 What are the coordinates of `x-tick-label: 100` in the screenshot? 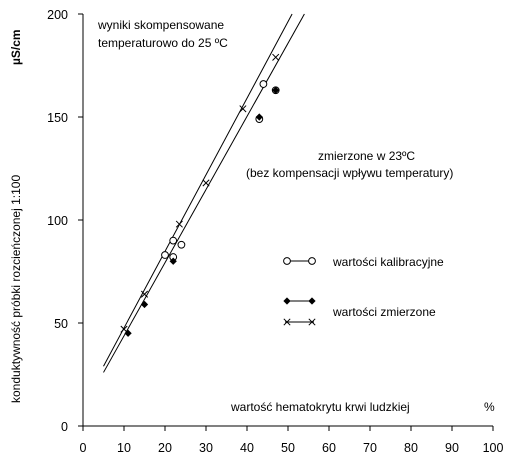 It's located at (493, 448).